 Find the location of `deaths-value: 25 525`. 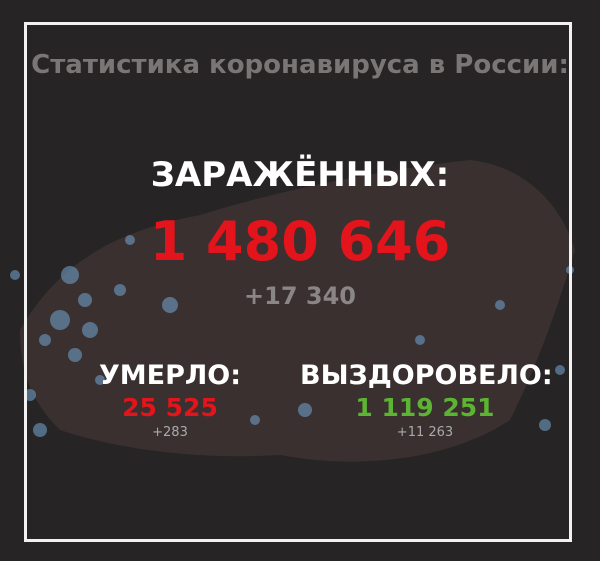

deaths-value: 25 525 is located at coordinates (170, 407).